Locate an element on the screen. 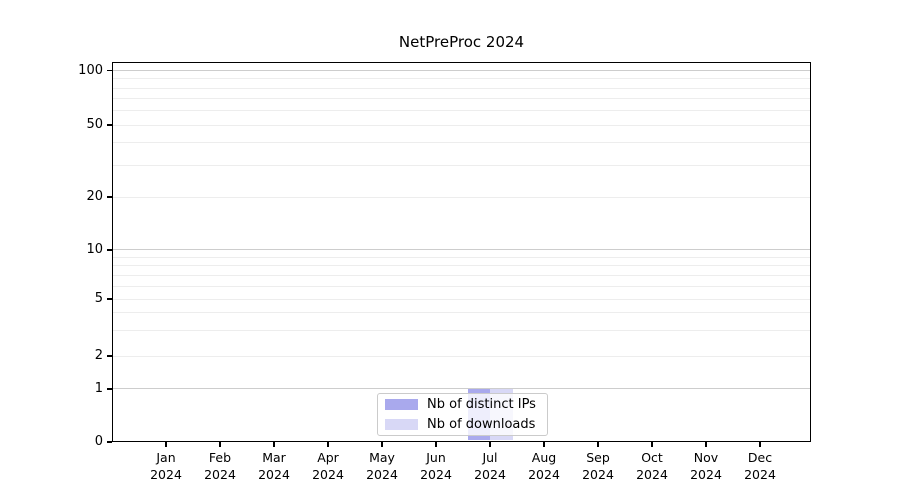 The height and width of the screenshot is (500, 900). x-axis-tick-label: Mar 2024 is located at coordinates (274, 466).